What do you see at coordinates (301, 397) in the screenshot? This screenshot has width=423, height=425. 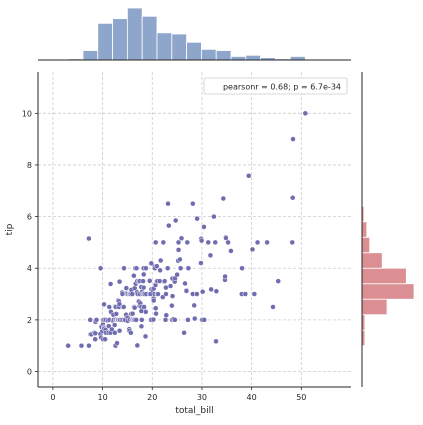 I see `x-tick-label: 50` at bounding box center [301, 397].